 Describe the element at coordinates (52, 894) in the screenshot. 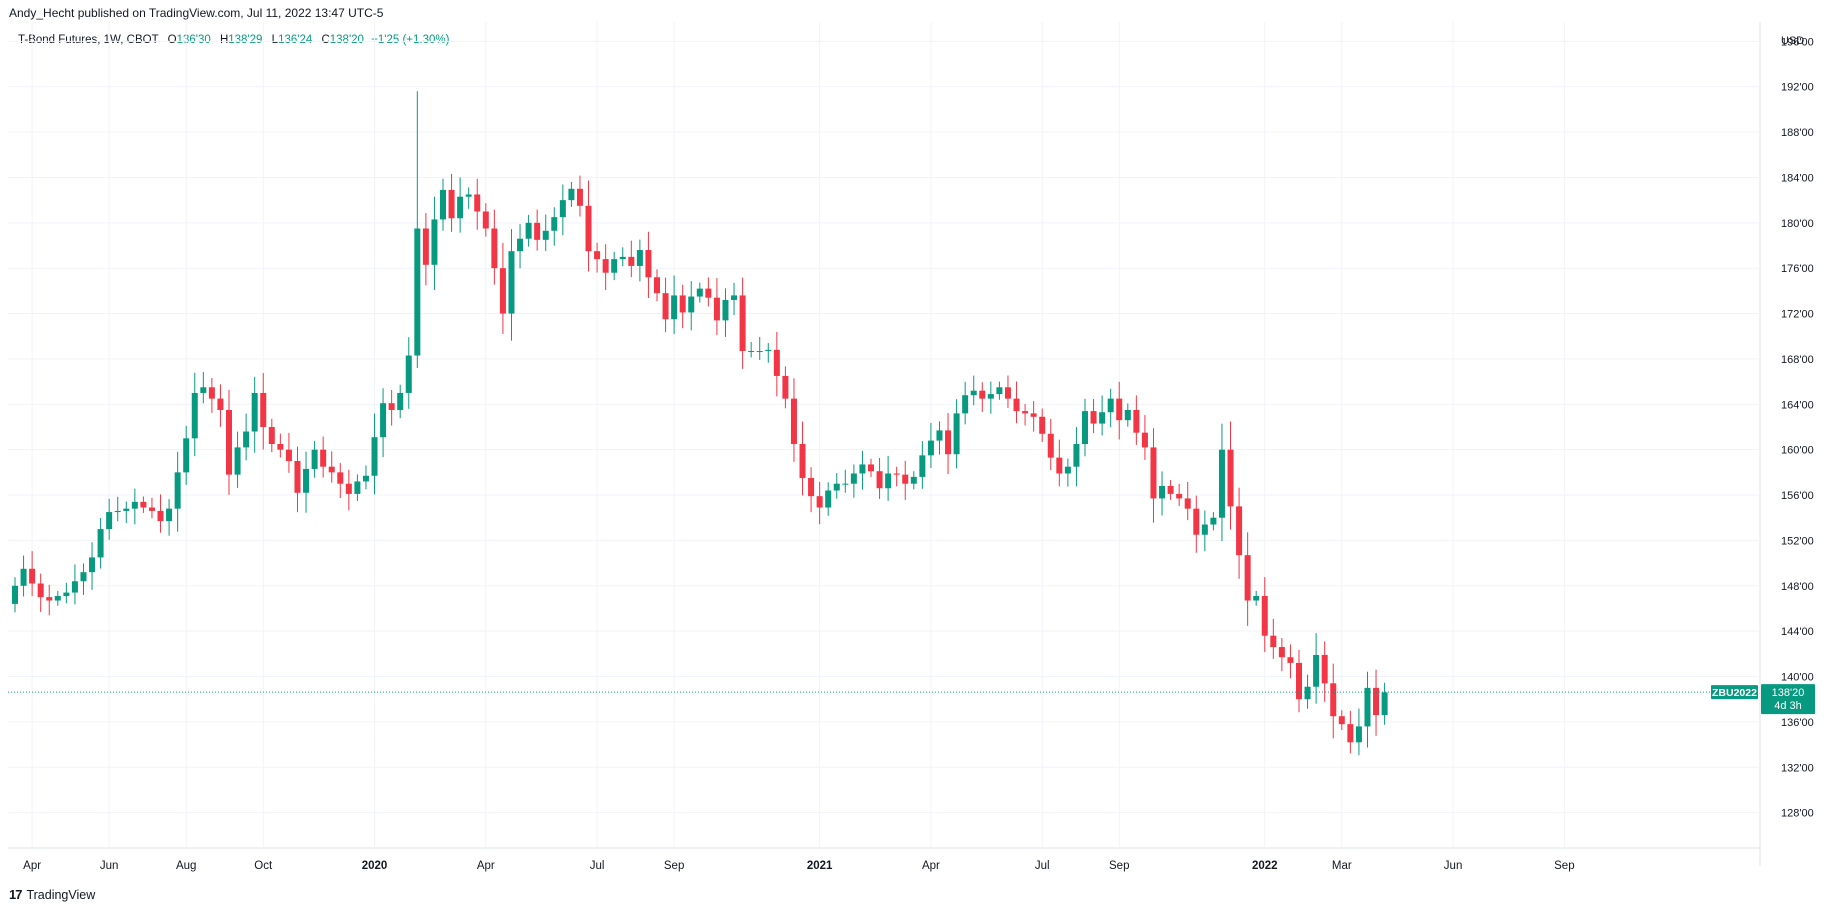

I see `tradingview-logo: 17 TradingView` at that location.